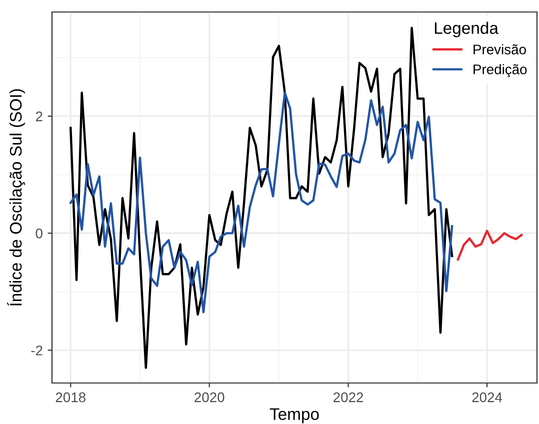 This screenshot has height=424, width=539. I want to click on x-axis-title: Tempo, so click(294, 416).